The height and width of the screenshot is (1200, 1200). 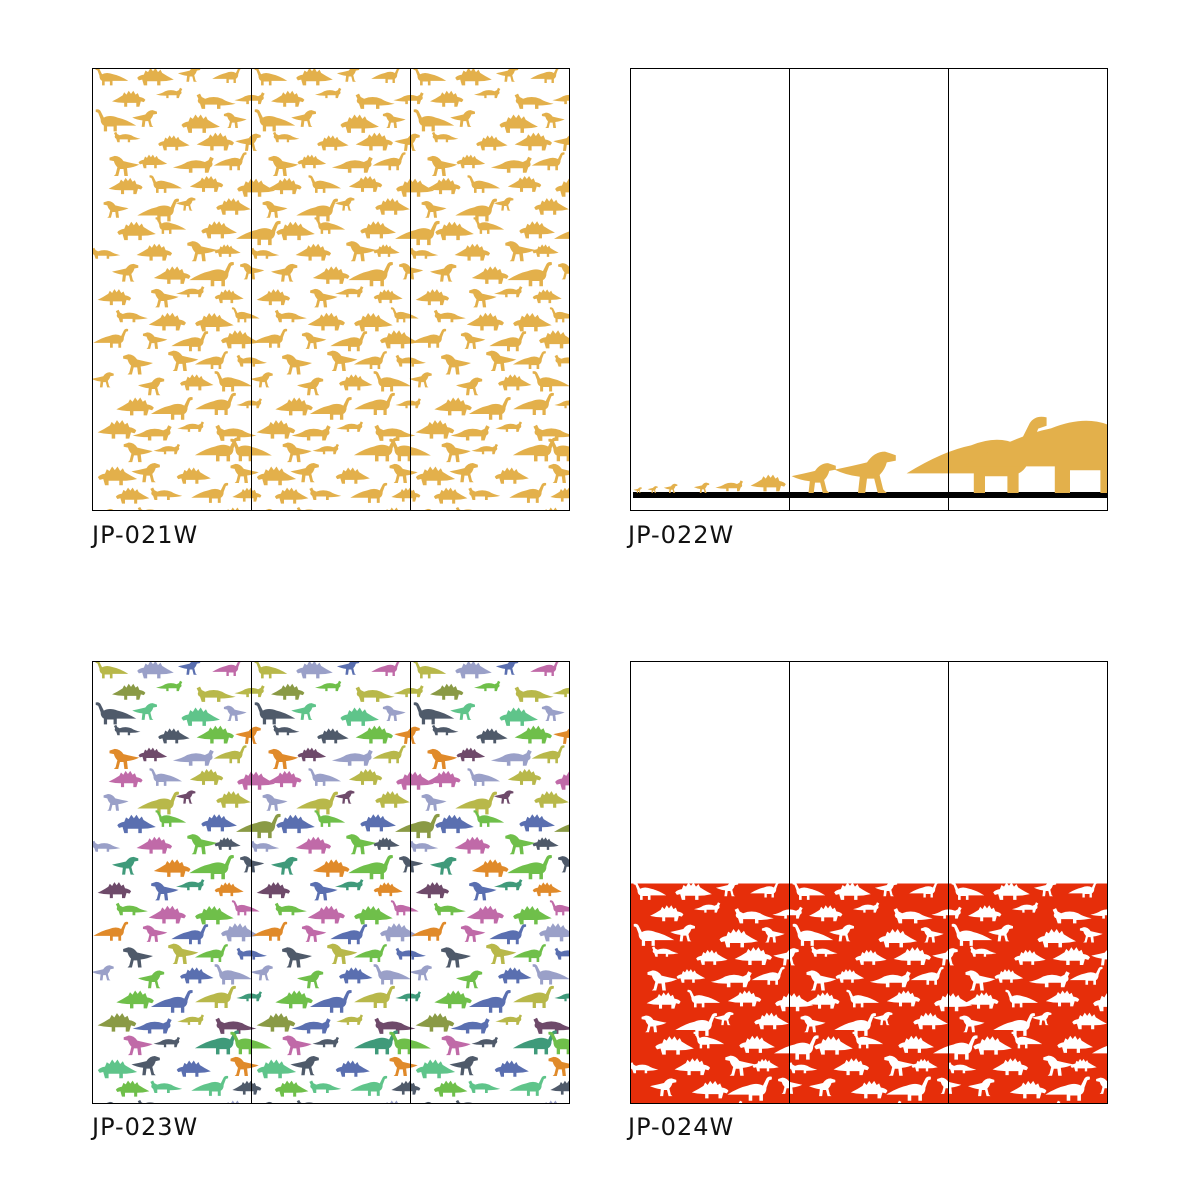 I want to click on product-panel-jp-022w, so click(x=869, y=289).